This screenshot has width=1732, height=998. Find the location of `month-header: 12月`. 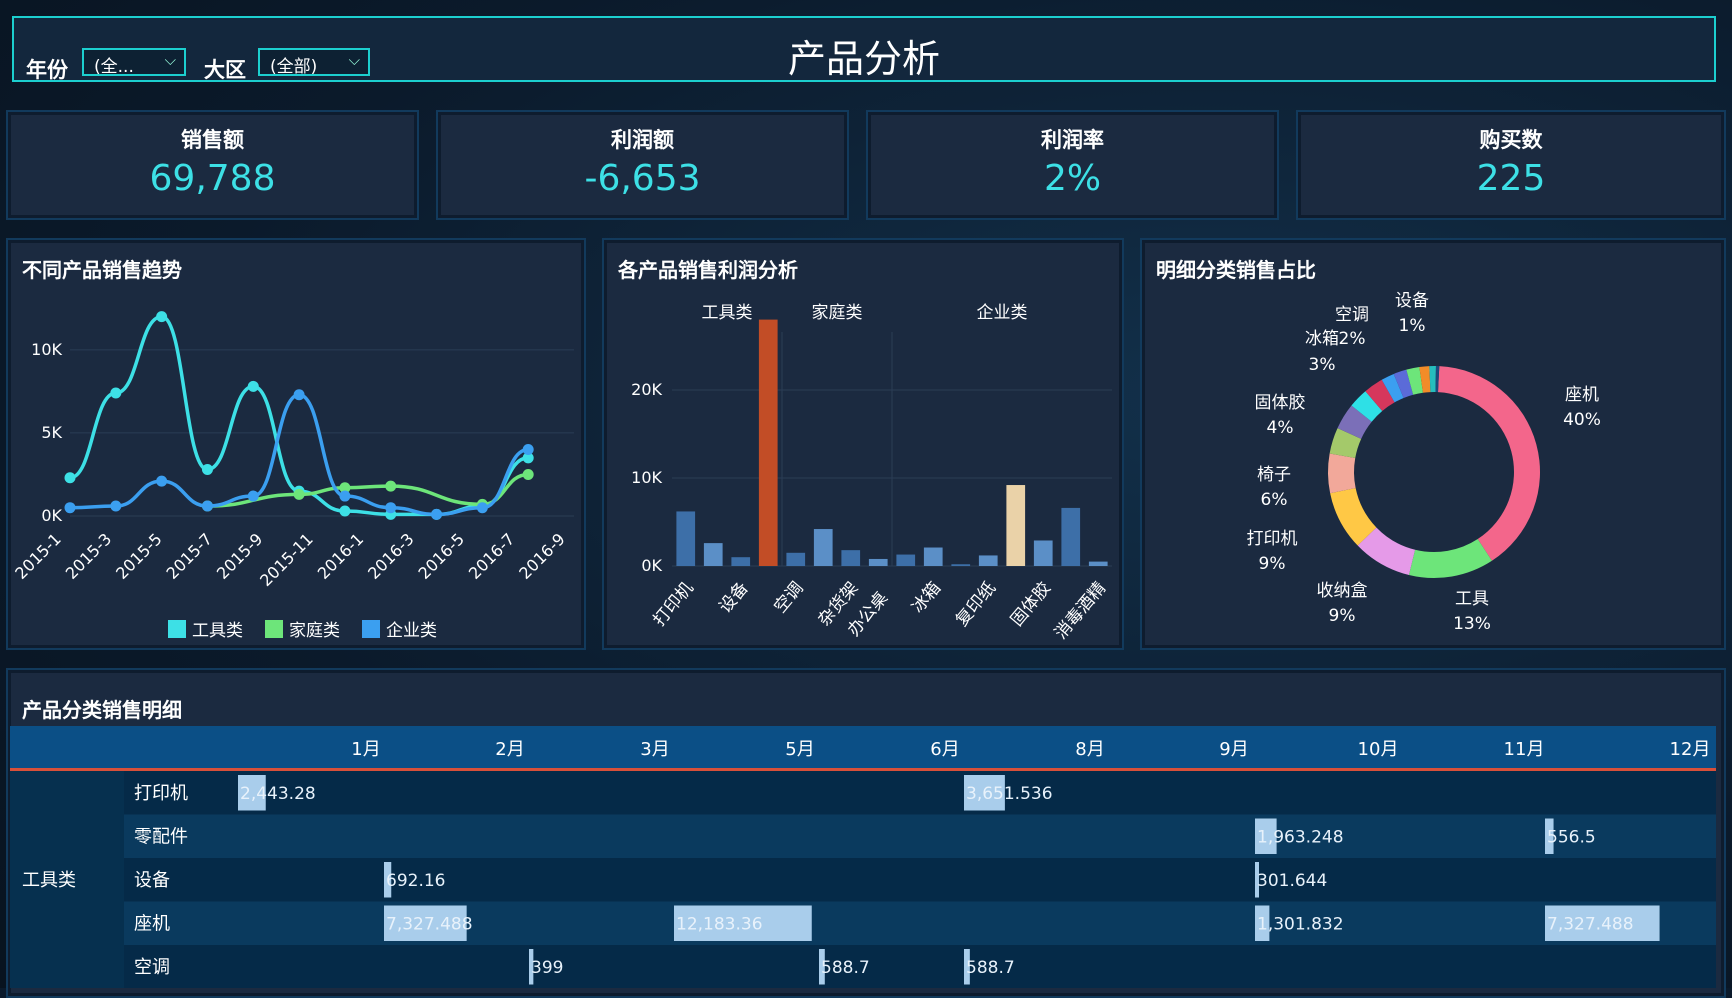

month-header: 12月 is located at coordinates (1690, 749).